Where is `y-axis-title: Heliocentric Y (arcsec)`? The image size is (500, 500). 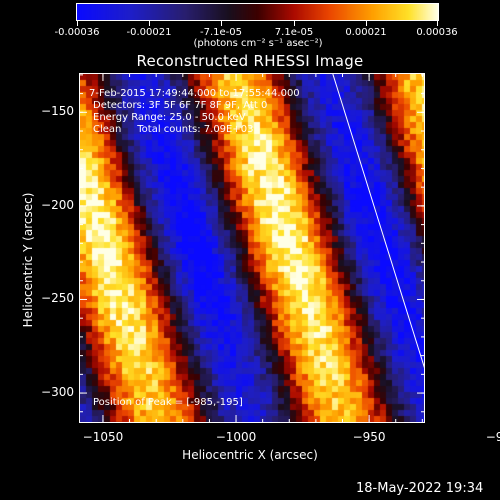
y-axis-title: Heliocentric Y (arcsec) is located at coordinates (28, 260).